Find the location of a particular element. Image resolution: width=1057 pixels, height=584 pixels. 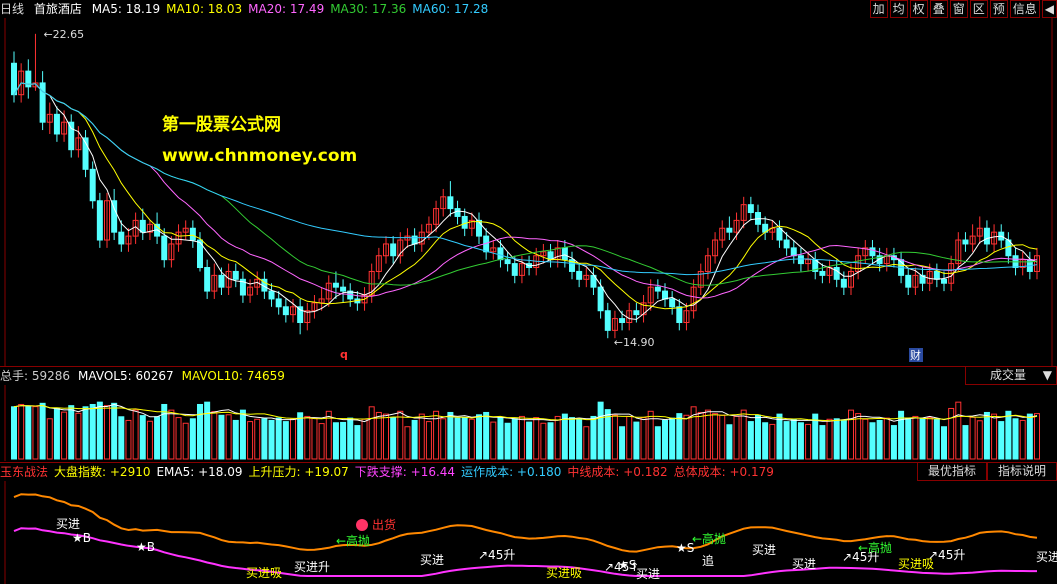

ma-value-3: MA30: 17.36 is located at coordinates (368, 9).